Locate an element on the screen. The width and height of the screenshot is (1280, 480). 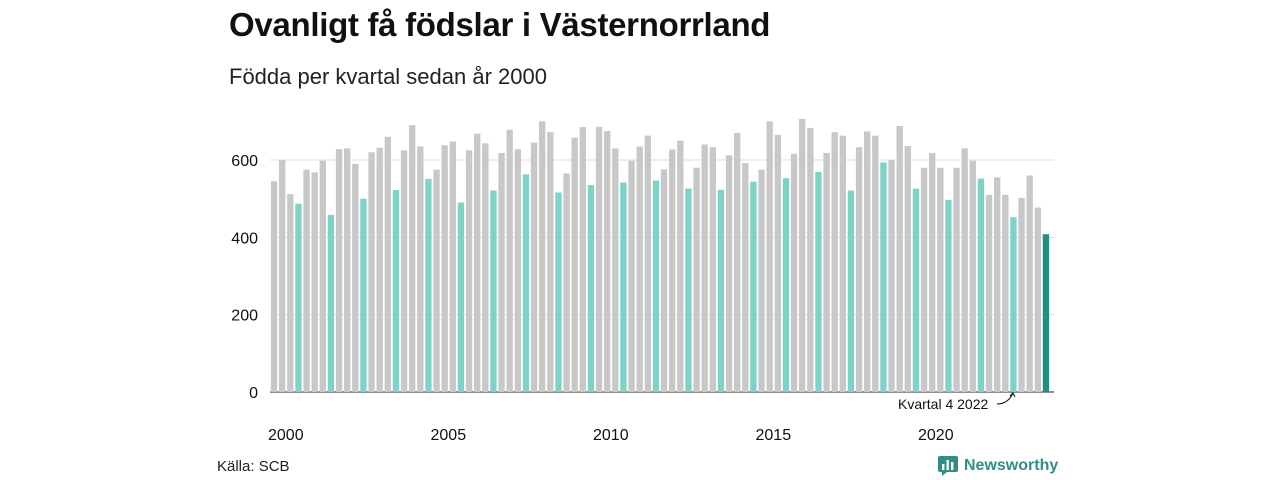
bar: 2009 Q3: 685 is located at coordinates (582, 259).